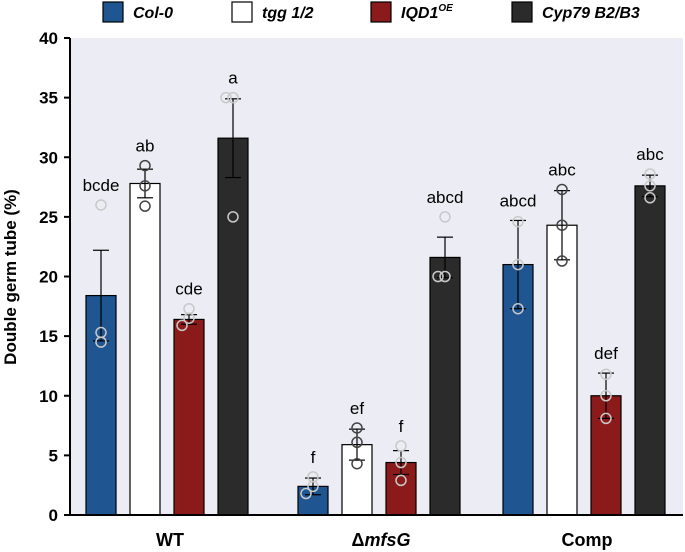  I want to click on legend-label: IQD1OE, so click(427, 12).